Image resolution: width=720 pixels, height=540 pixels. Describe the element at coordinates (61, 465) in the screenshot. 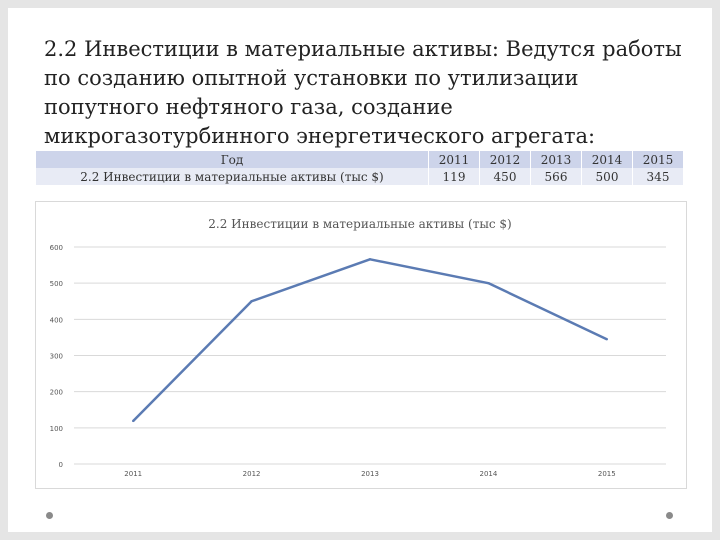

I see `y-tick-label: 0` at that location.